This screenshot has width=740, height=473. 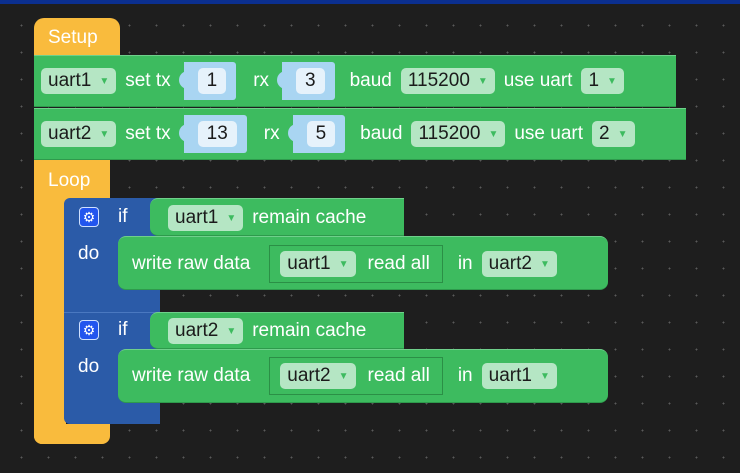 I want to click on read-port-dropdown: uart2 ▼, so click(x=318, y=376).